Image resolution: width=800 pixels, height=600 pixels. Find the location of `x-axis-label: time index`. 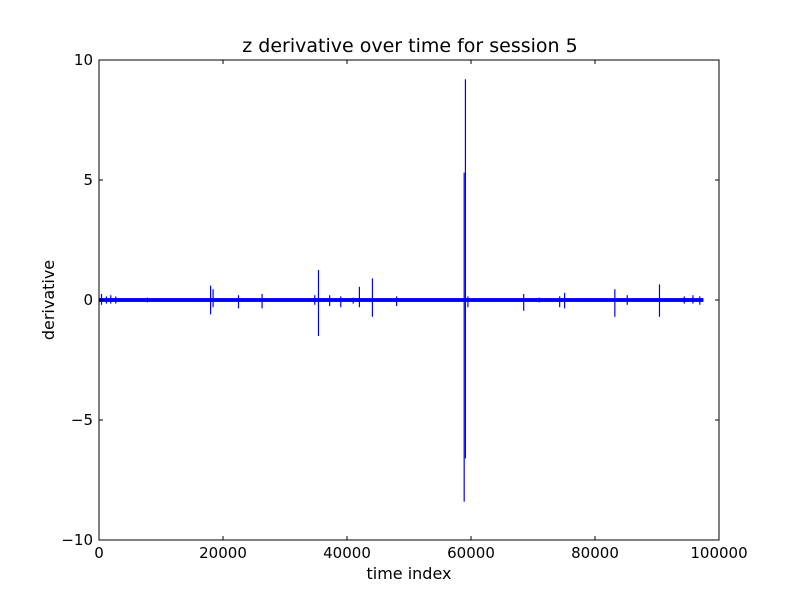

x-axis-label: time index is located at coordinates (408, 573).